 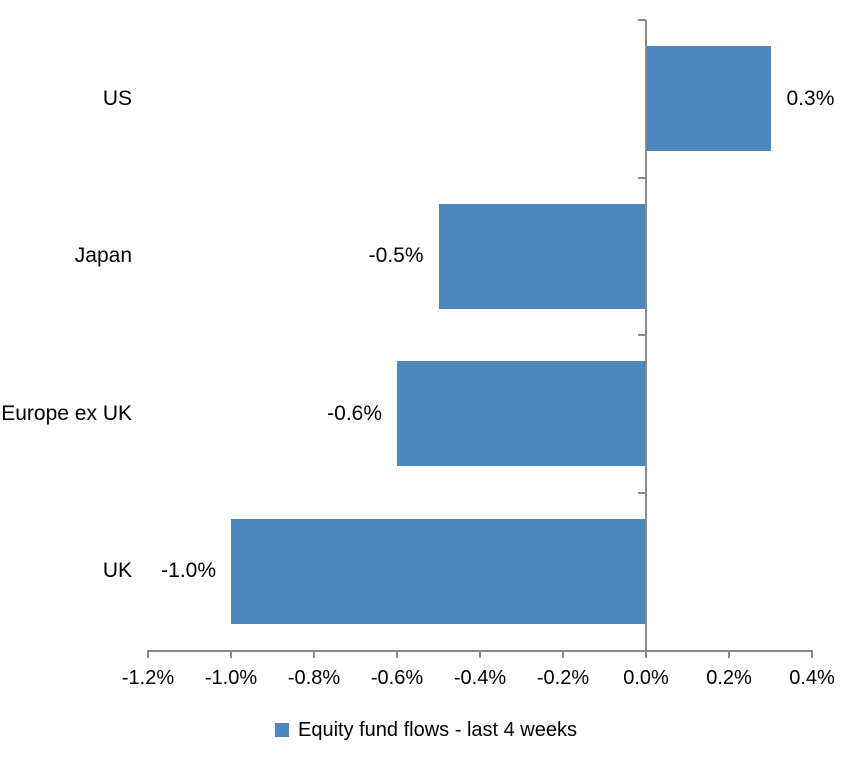 What do you see at coordinates (66, 413) in the screenshot?
I see `category-label: Europe ex UK` at bounding box center [66, 413].